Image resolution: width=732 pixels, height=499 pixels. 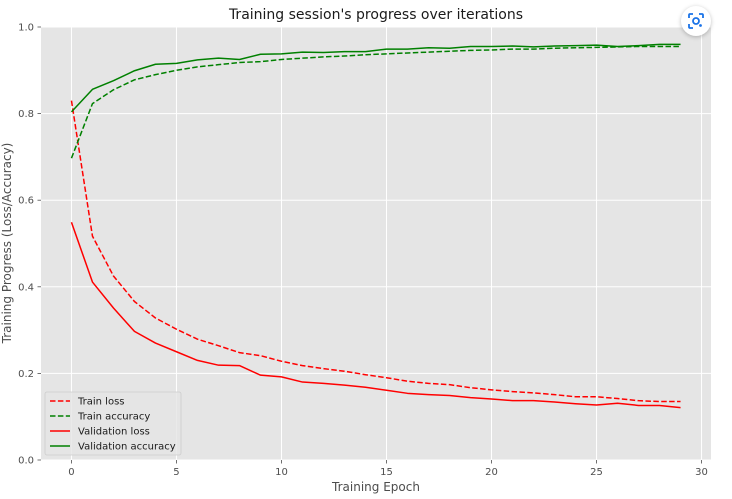 I want to click on lens-search-button, so click(x=696, y=21).